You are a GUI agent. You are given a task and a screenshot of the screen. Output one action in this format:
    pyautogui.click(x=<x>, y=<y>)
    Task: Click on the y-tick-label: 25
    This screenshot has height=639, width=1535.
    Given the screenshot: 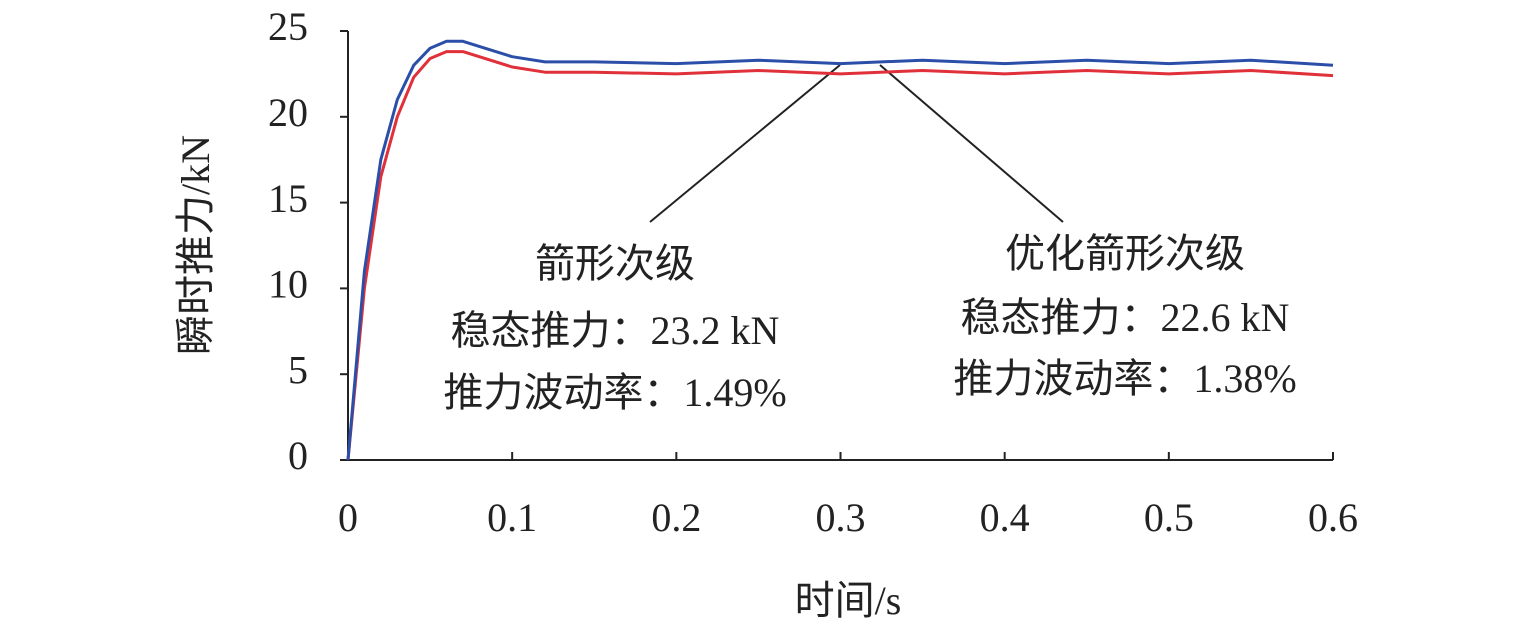 What is the action you would take?
    pyautogui.click(x=288, y=26)
    